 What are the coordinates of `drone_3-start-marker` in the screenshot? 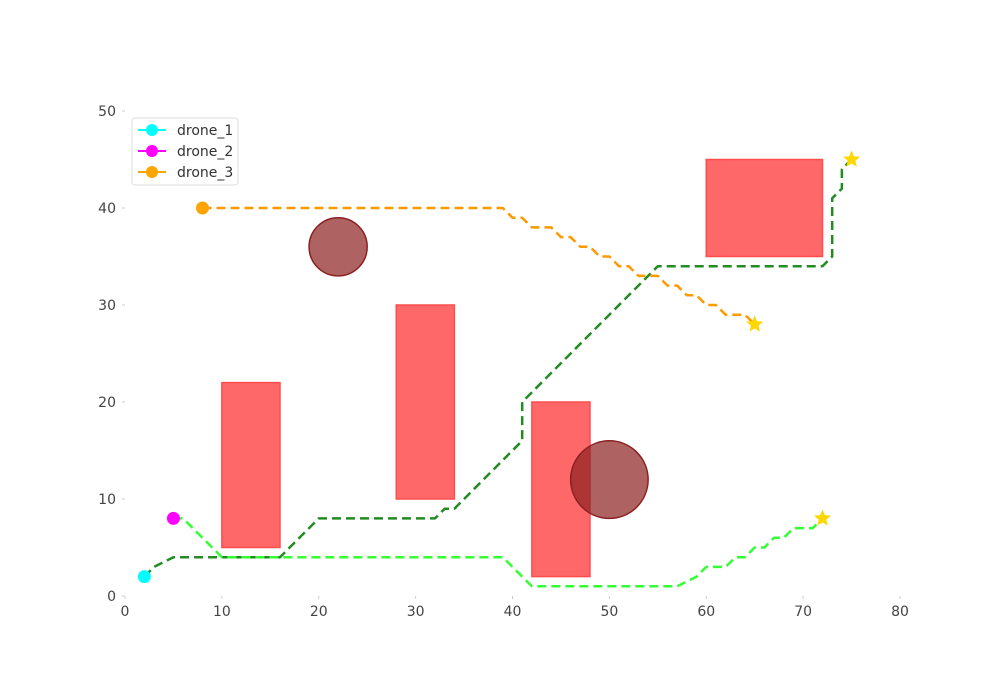 It's located at (202, 208).